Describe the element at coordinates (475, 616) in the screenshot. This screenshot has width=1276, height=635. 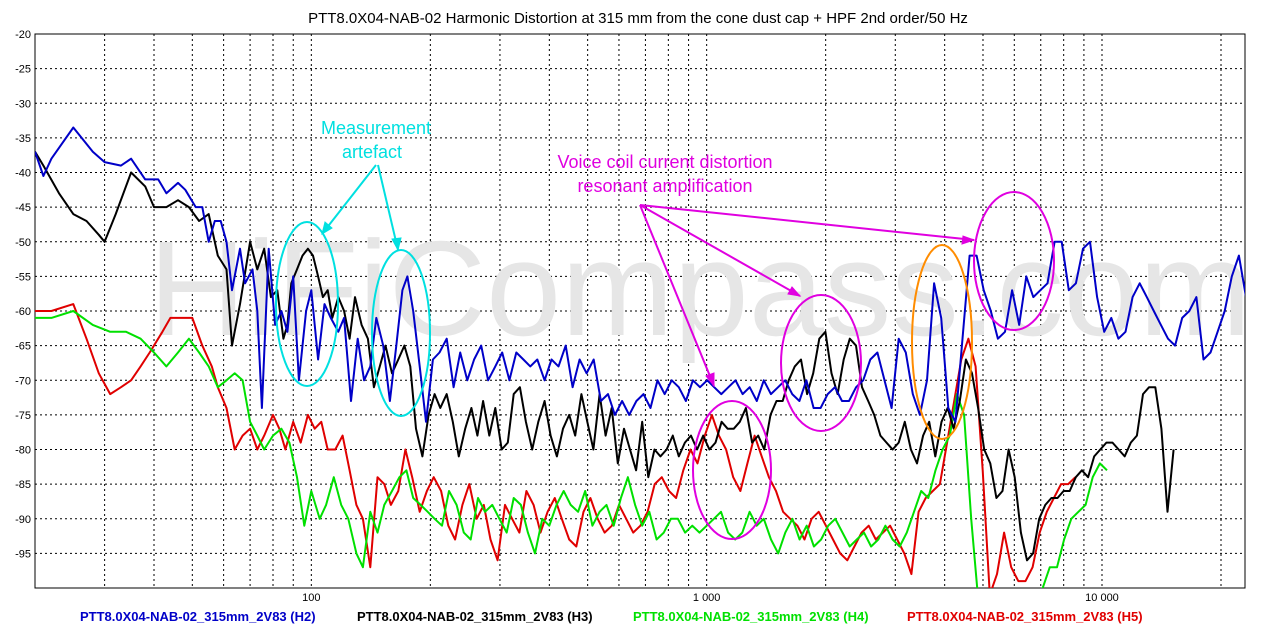
I see `legend-h3: PTT8.0X04-NAB-02_315mm_2V83 (H3)` at that location.